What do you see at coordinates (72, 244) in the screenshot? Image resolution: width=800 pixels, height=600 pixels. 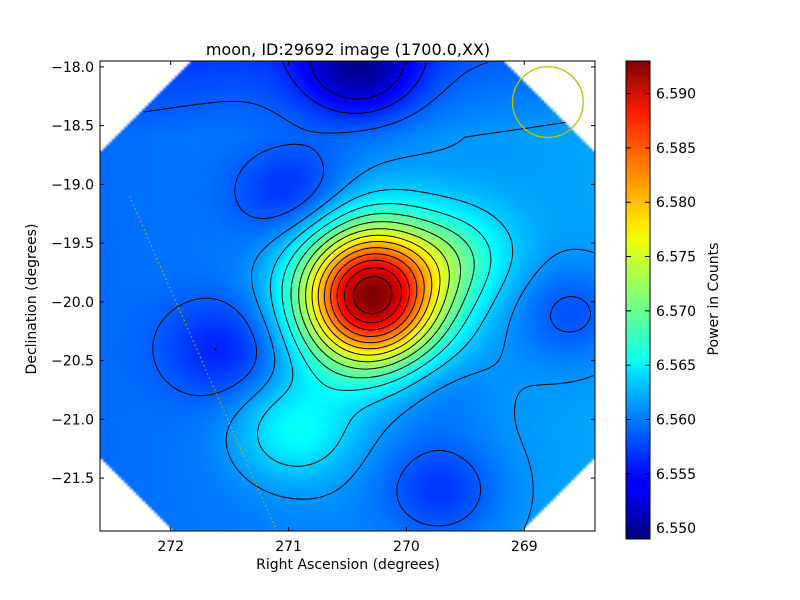 I see `y-tick-label: −19.5` at bounding box center [72, 244].